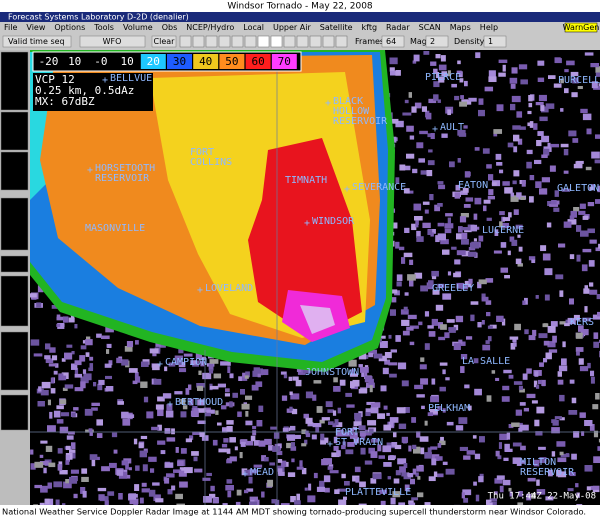  Describe the element at coordinates (257, 61) in the screenshot. I see `scale-label: 60` at that location.